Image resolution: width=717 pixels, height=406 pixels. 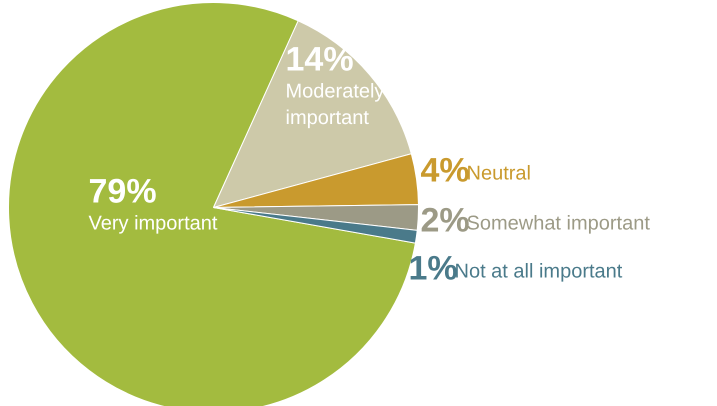 I want to click on data-label: 14%, so click(x=320, y=59).